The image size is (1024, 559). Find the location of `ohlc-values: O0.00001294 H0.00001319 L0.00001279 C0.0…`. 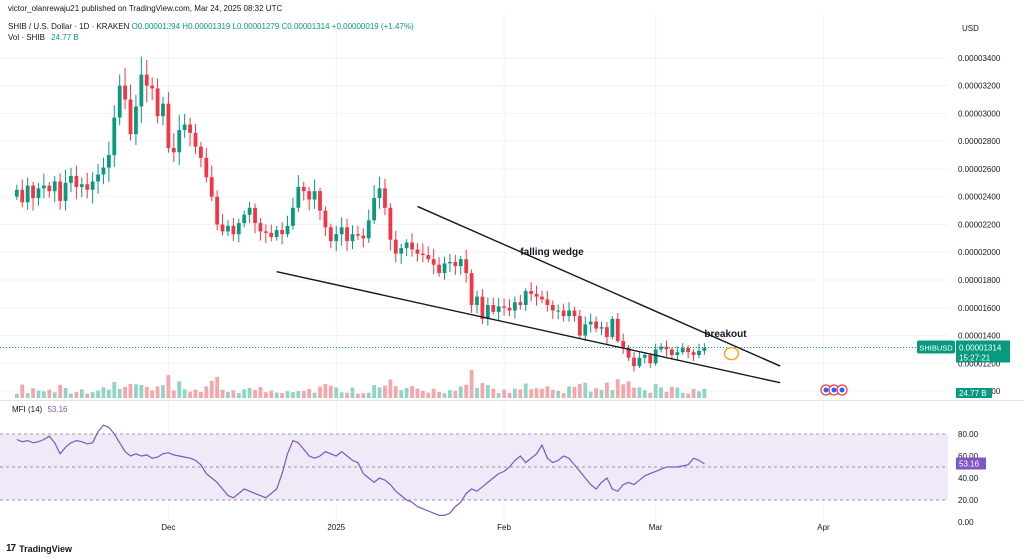

ohlc-values: O0.00001294 H0.00001319 L0.00001279 C0.0… is located at coordinates (272, 26).